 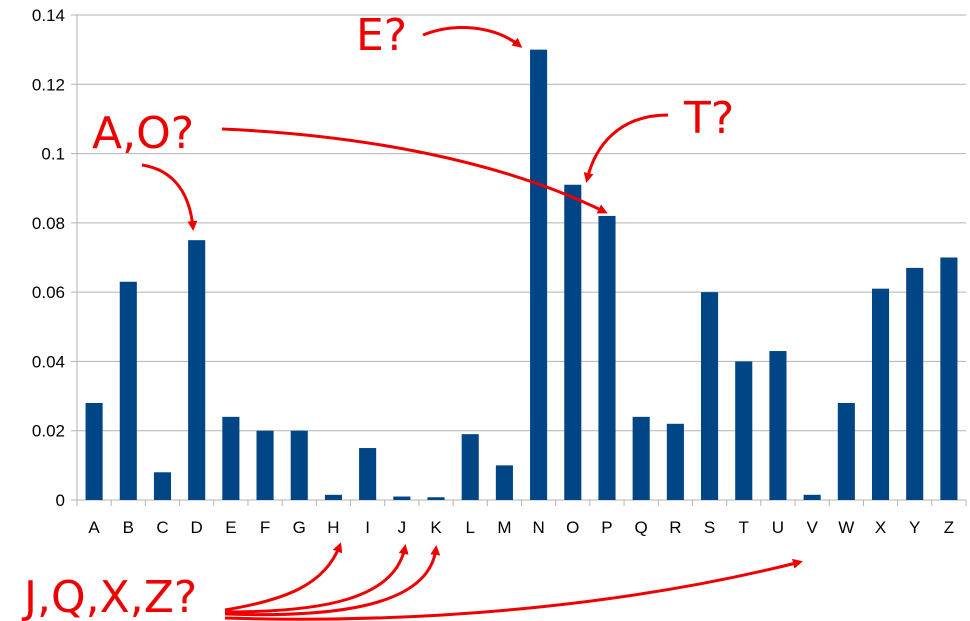 What do you see at coordinates (607, 357) in the screenshot?
I see `bar-p` at bounding box center [607, 357].